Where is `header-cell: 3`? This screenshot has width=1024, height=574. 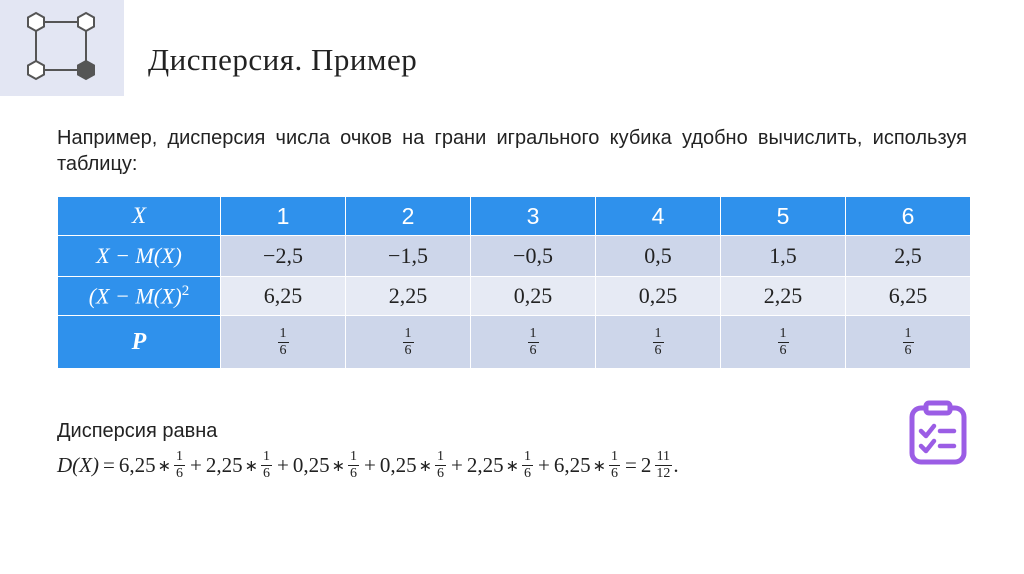
header-cell: 3 is located at coordinates (533, 216).